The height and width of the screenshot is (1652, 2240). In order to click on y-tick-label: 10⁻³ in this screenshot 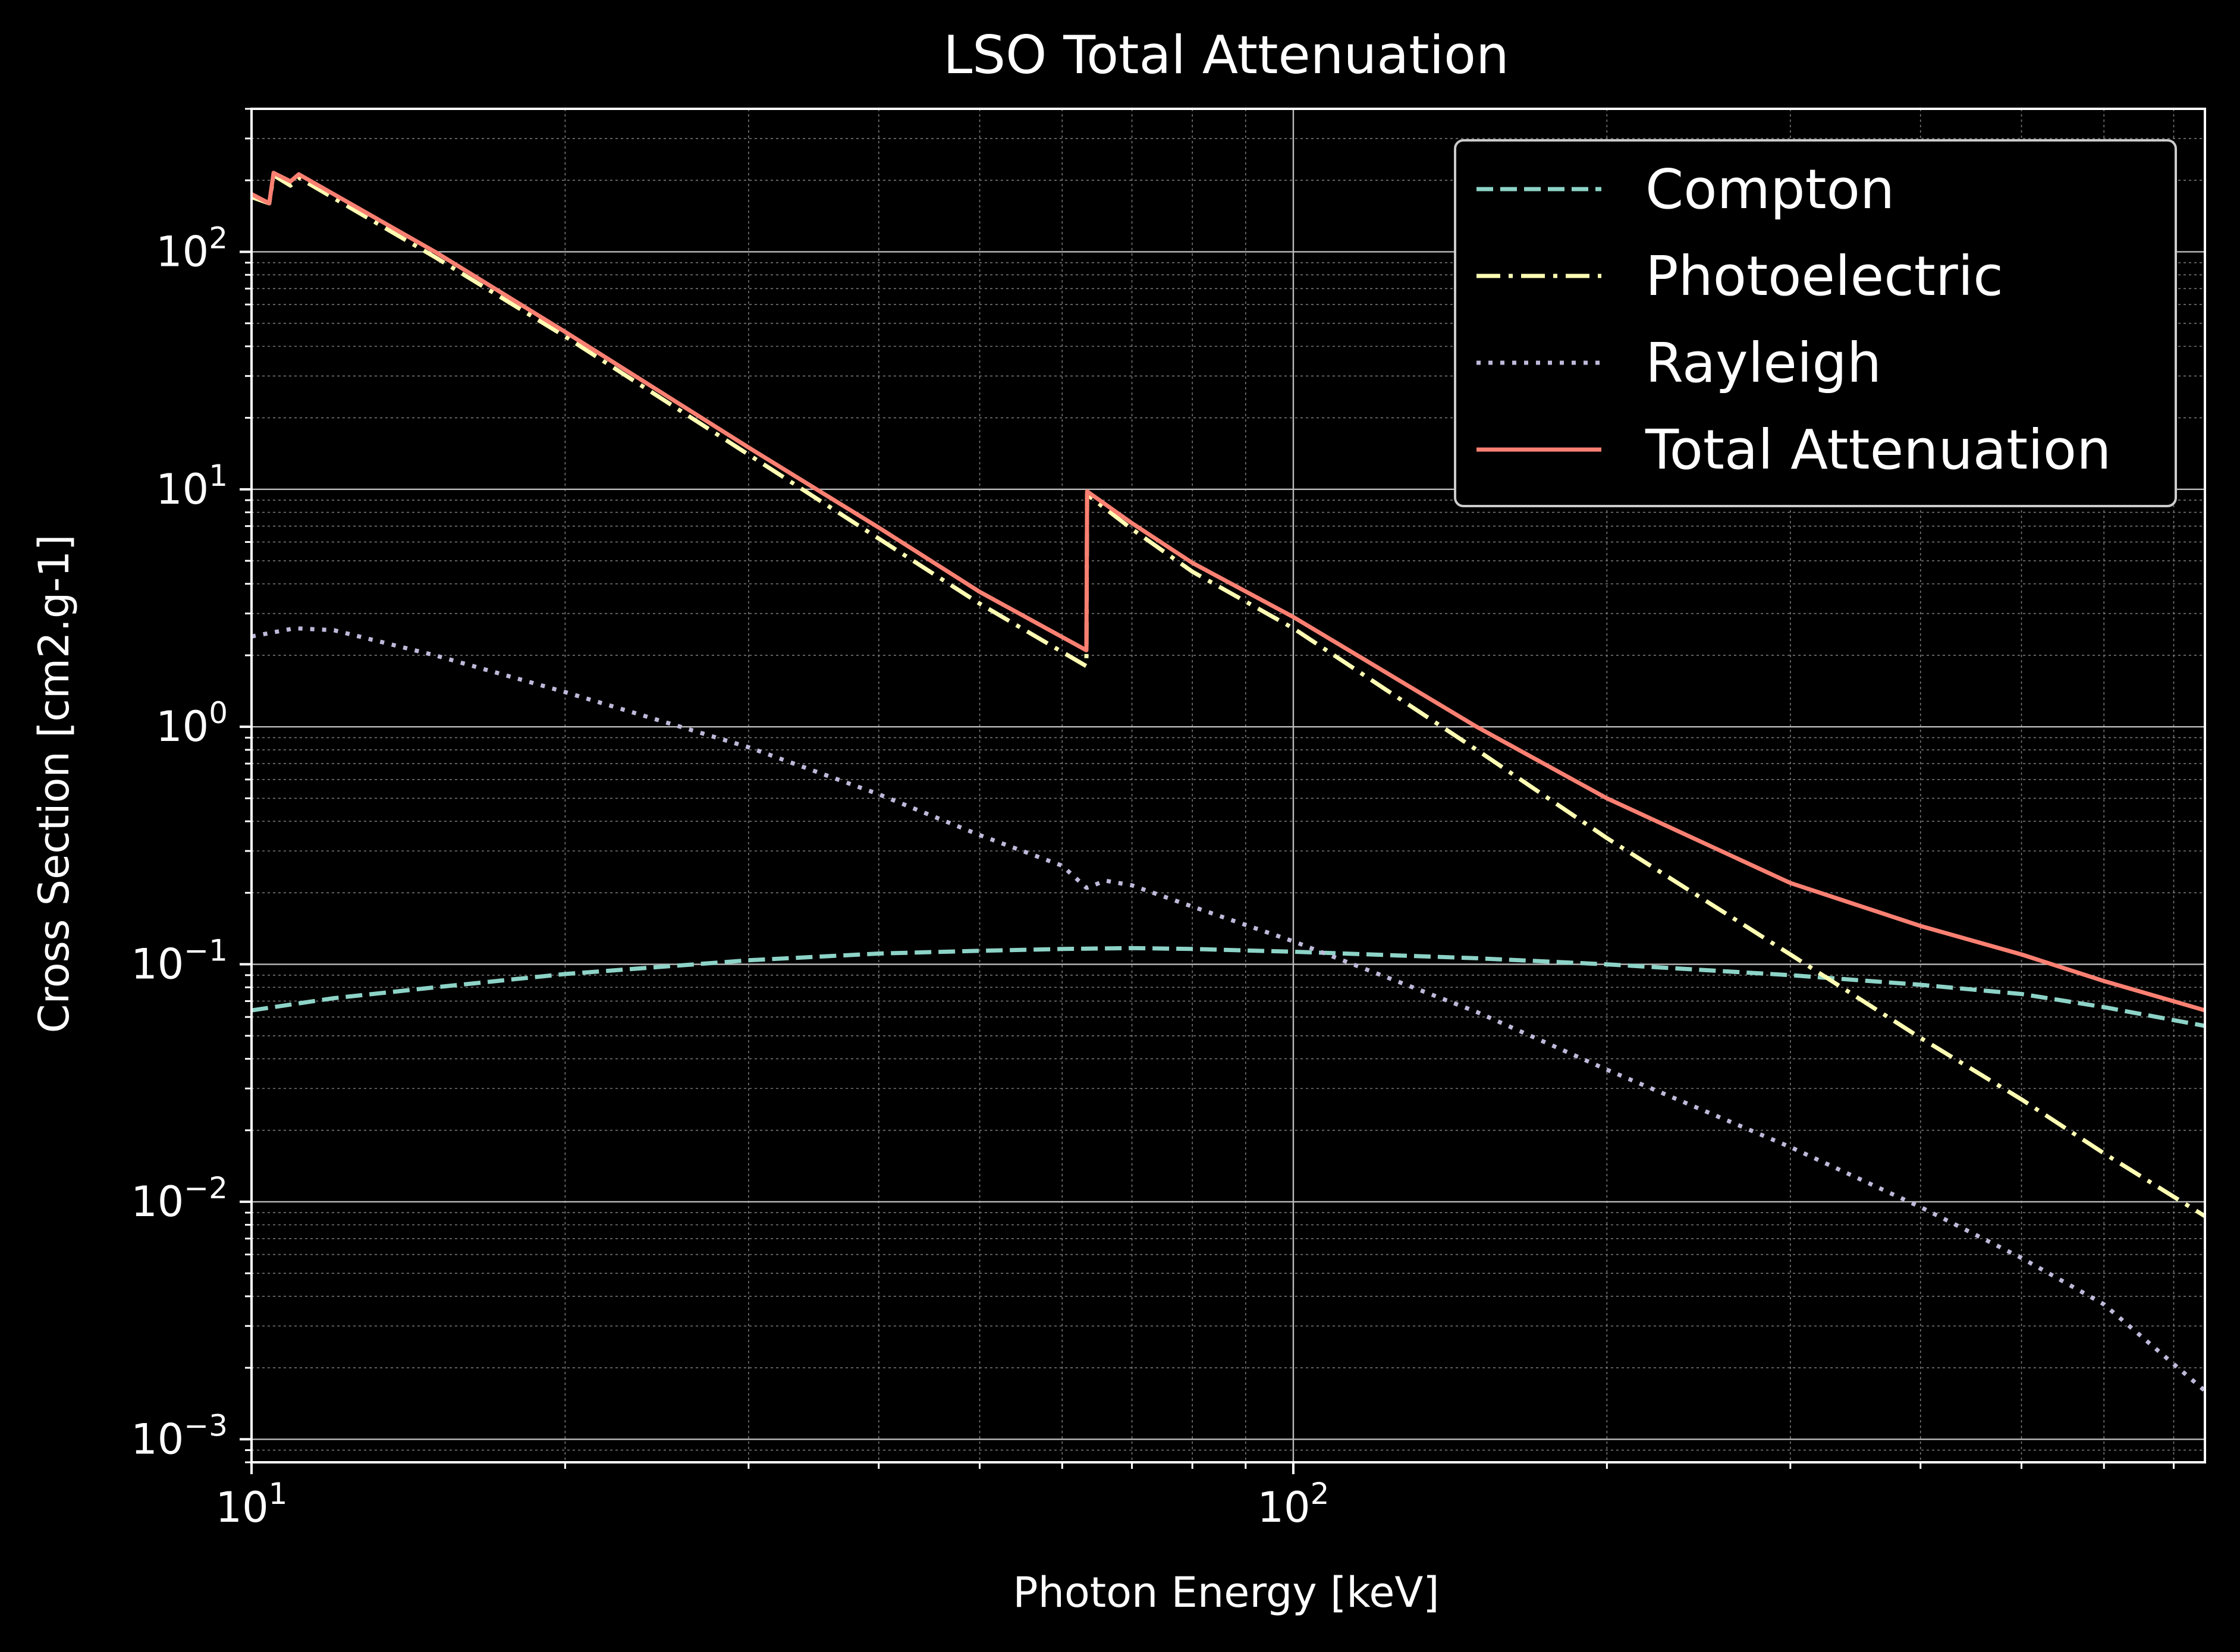, I will do `click(179, 1435)`.